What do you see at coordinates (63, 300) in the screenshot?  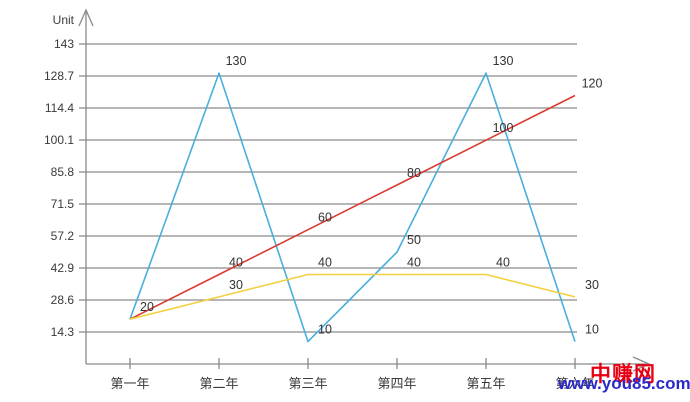 I see `y-tick-label: 28.6` at bounding box center [63, 300].